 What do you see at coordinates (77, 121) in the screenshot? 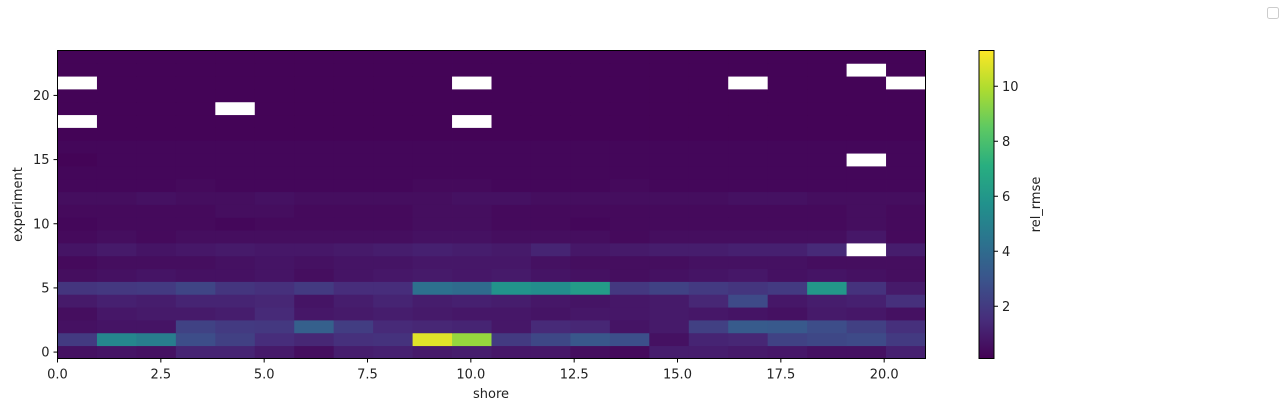
I see `heatmap-cell-missing` at bounding box center [77, 121].